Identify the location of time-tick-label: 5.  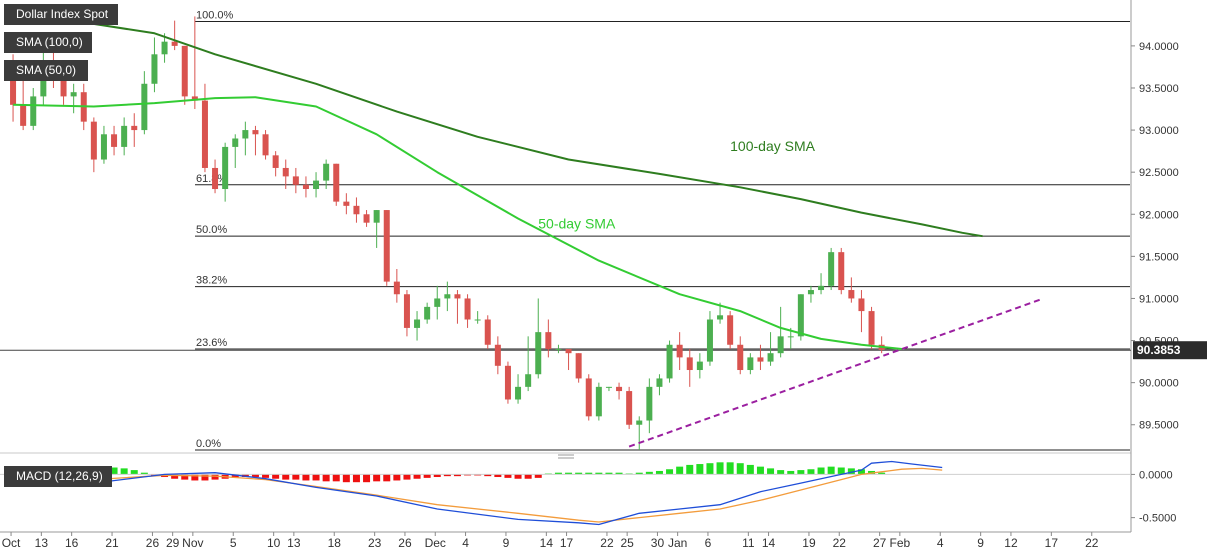
(233, 543).